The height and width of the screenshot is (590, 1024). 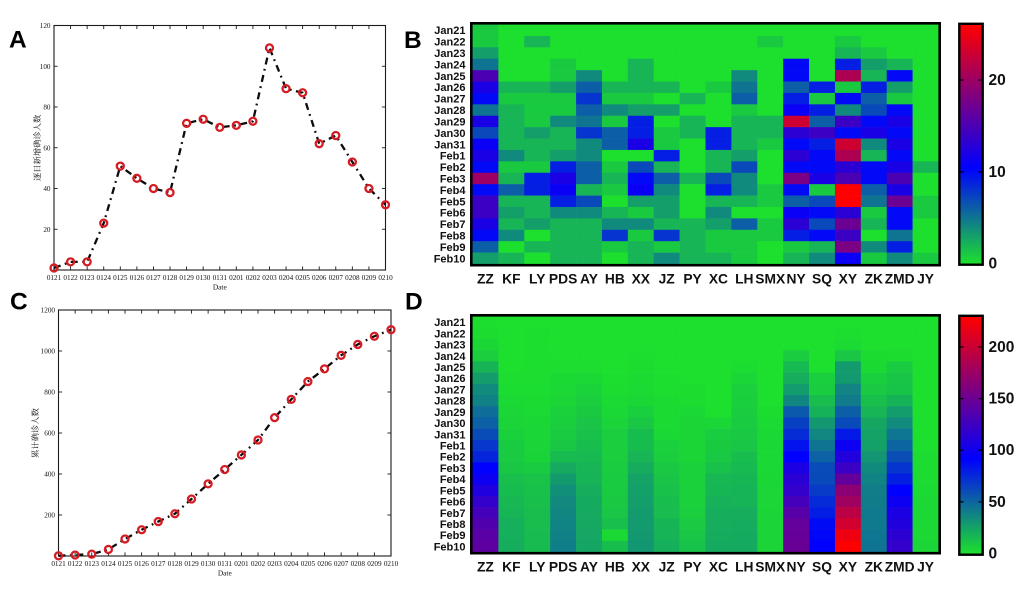 I want to click on svg-text: 40, so click(x=47, y=189).